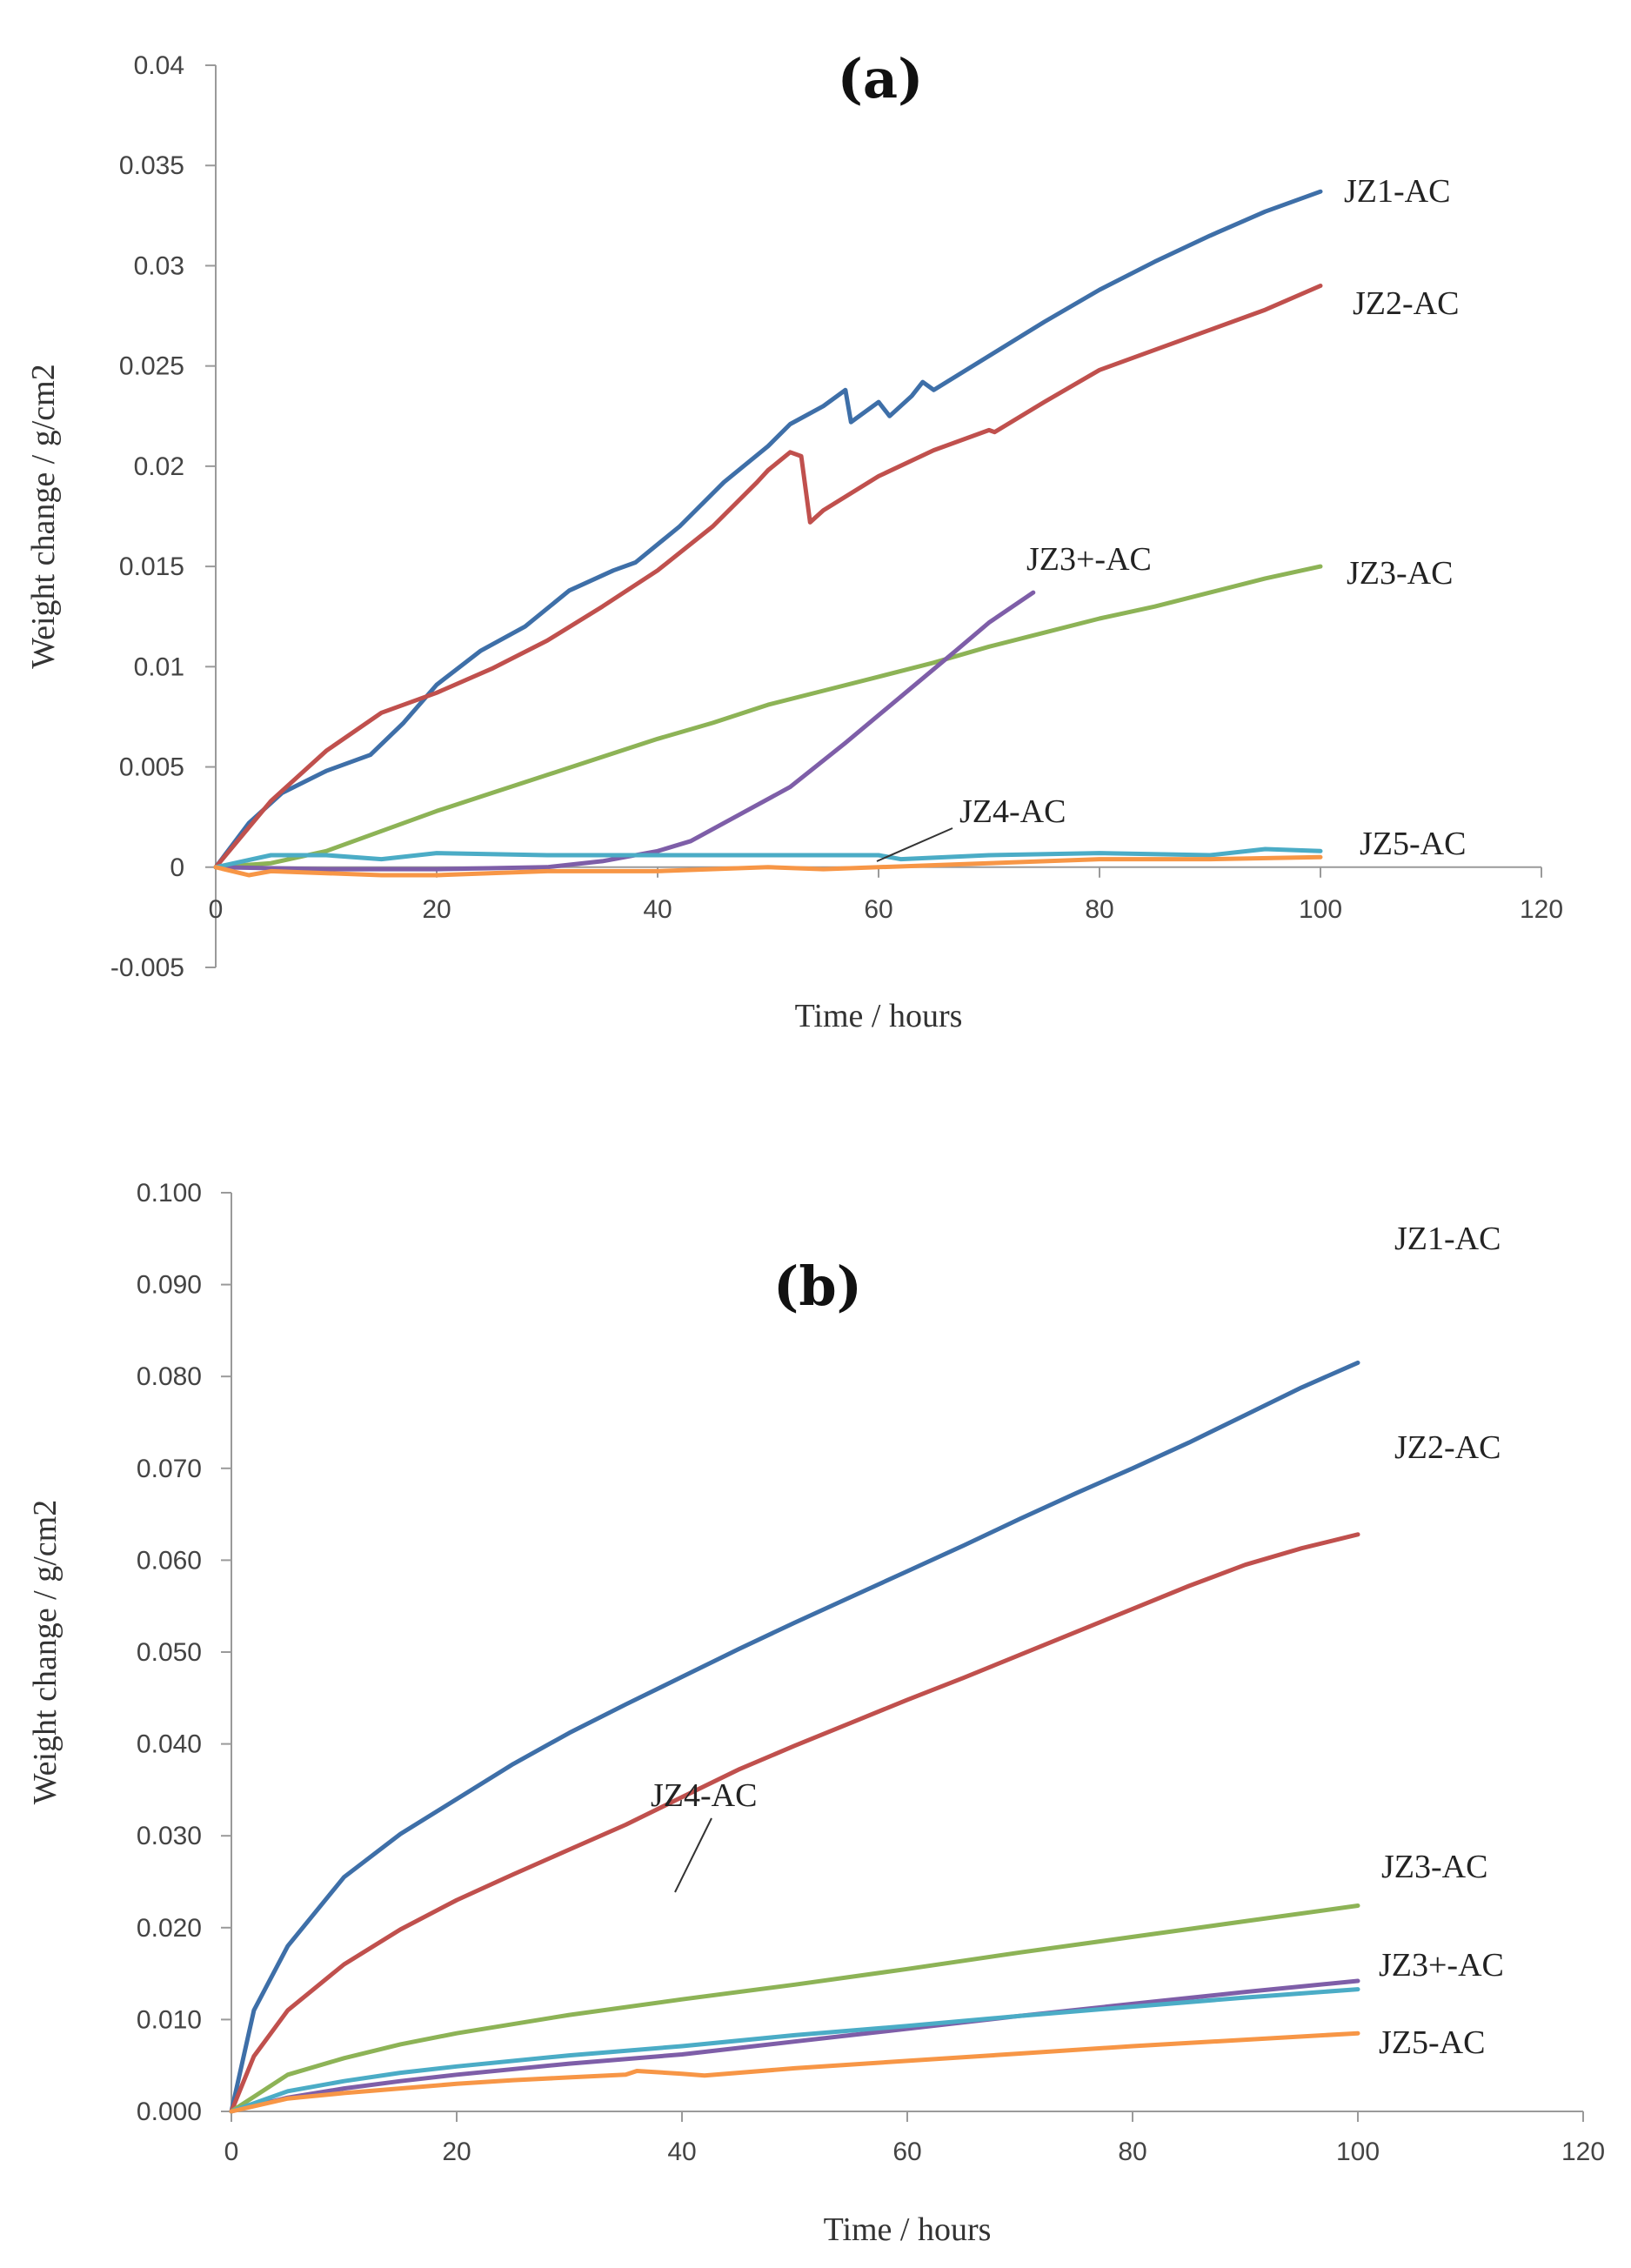 Image resolution: width=1631 pixels, height=2268 pixels. What do you see at coordinates (151, 166) in the screenshot?
I see `y-tick-label: 0.035` at bounding box center [151, 166].